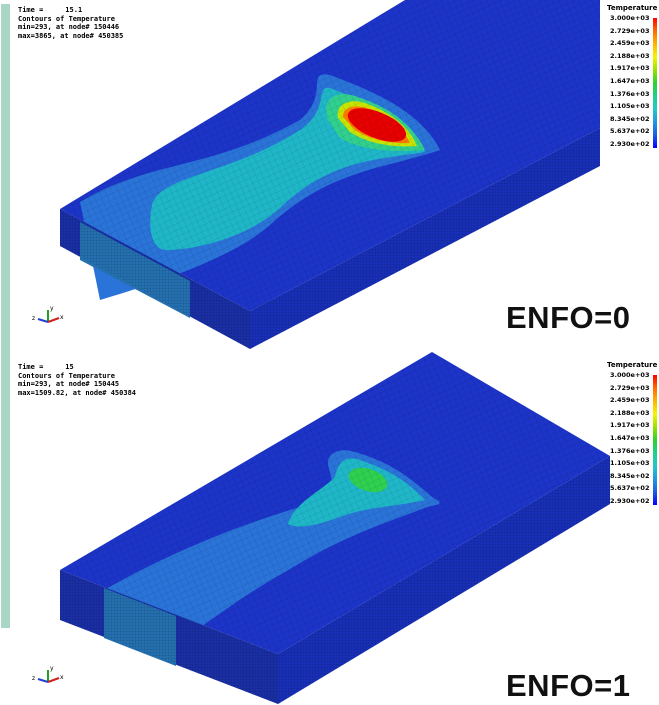 This screenshot has width=659, height=705. What do you see at coordinates (74, 10) in the screenshot?
I see `time-value: 15.1` at bounding box center [74, 10].